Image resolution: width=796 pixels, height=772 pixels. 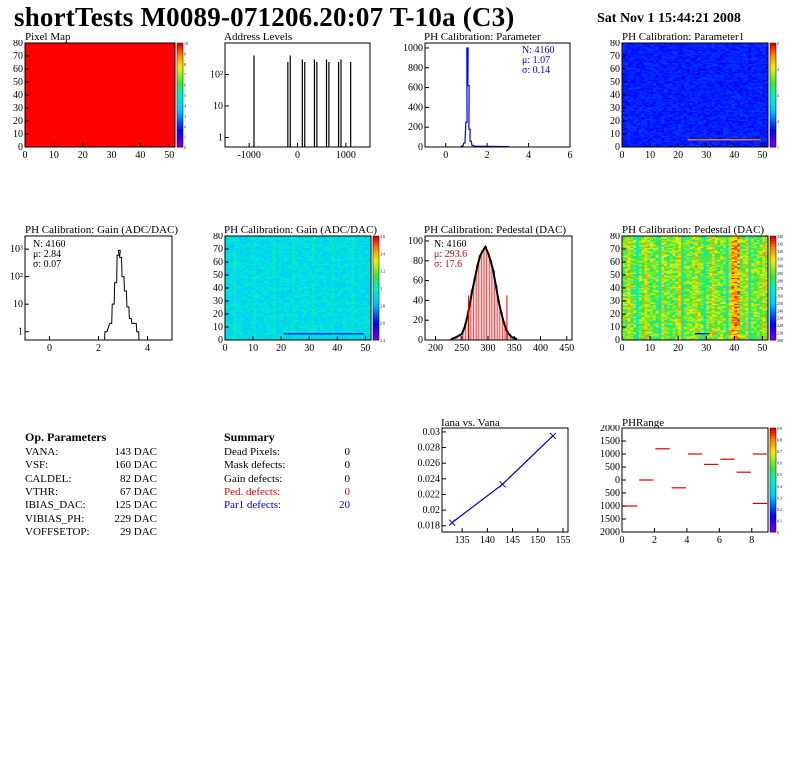 I want to click on address-levels-ytick-label: 10², so click(x=216, y=75).